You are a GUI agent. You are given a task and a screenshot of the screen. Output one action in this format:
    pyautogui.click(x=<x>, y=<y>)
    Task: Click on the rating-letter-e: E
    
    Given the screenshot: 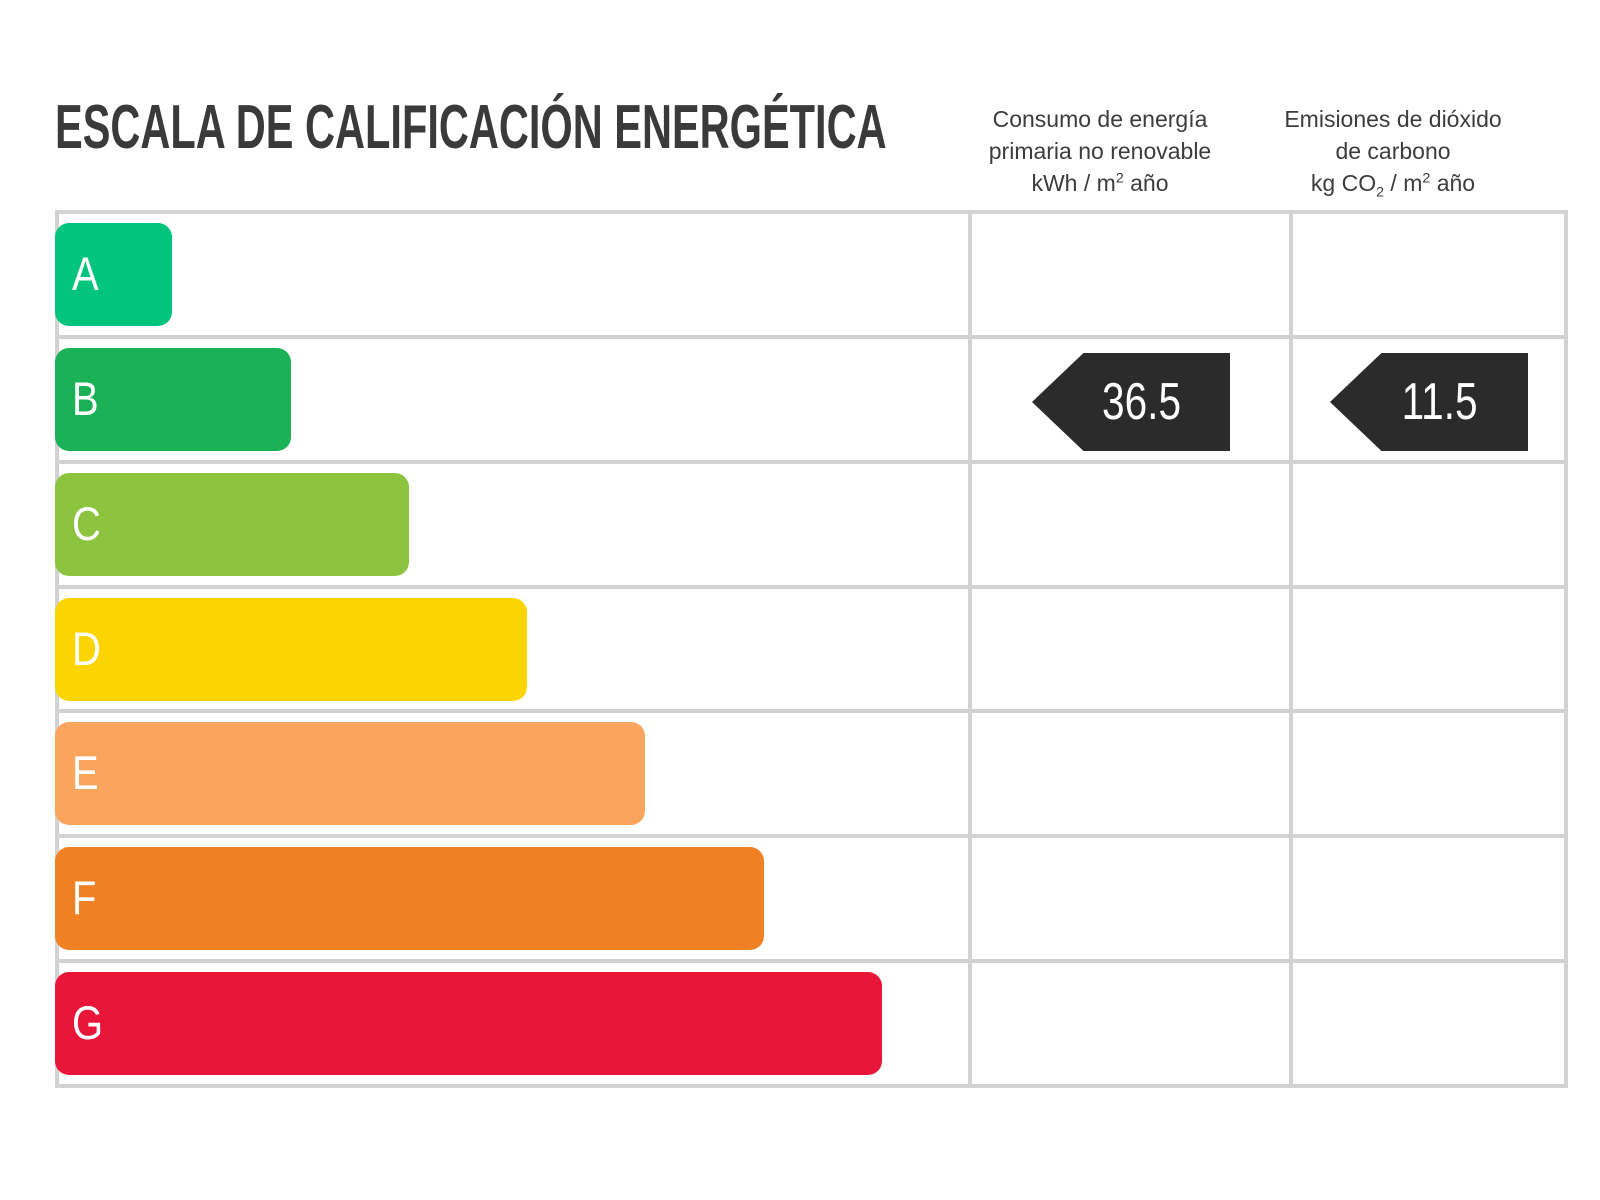 What is the action you would take?
    pyautogui.click(x=85, y=773)
    